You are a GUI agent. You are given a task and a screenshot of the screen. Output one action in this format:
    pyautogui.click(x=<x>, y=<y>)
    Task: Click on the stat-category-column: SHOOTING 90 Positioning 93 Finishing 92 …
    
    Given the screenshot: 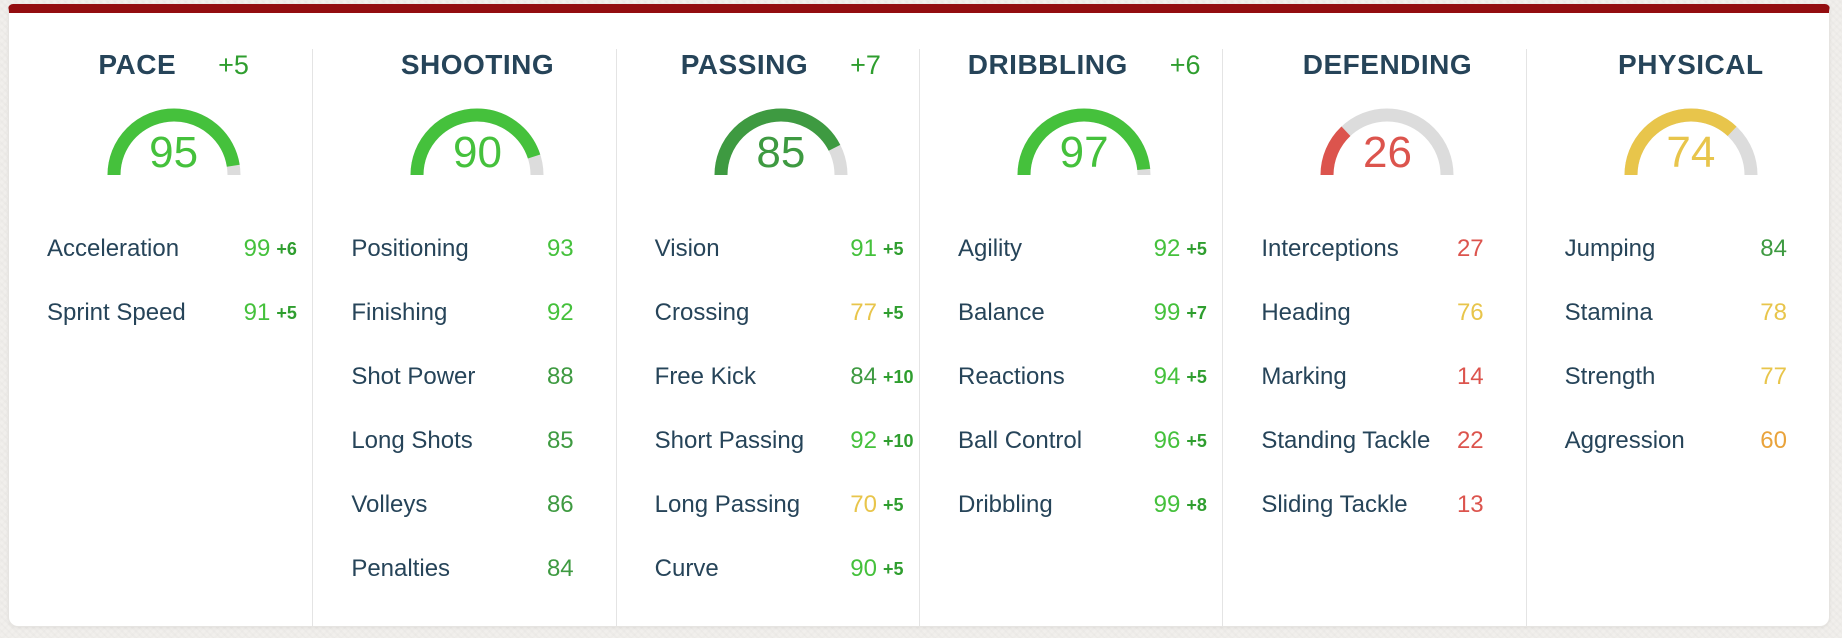 What is the action you would take?
    pyautogui.click(x=463, y=337)
    